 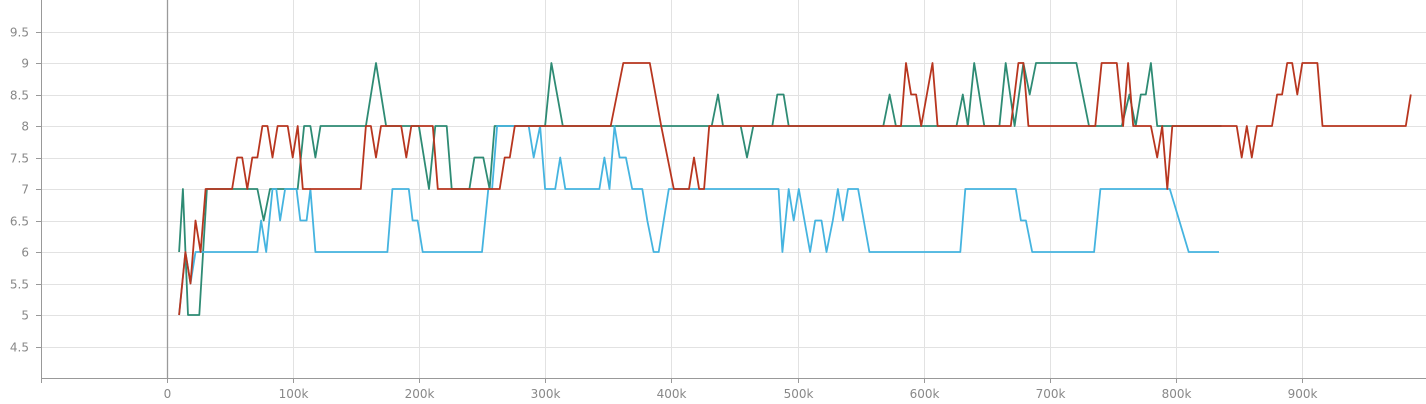 I want to click on x-tick-label: 800k, so click(x=1177, y=393).